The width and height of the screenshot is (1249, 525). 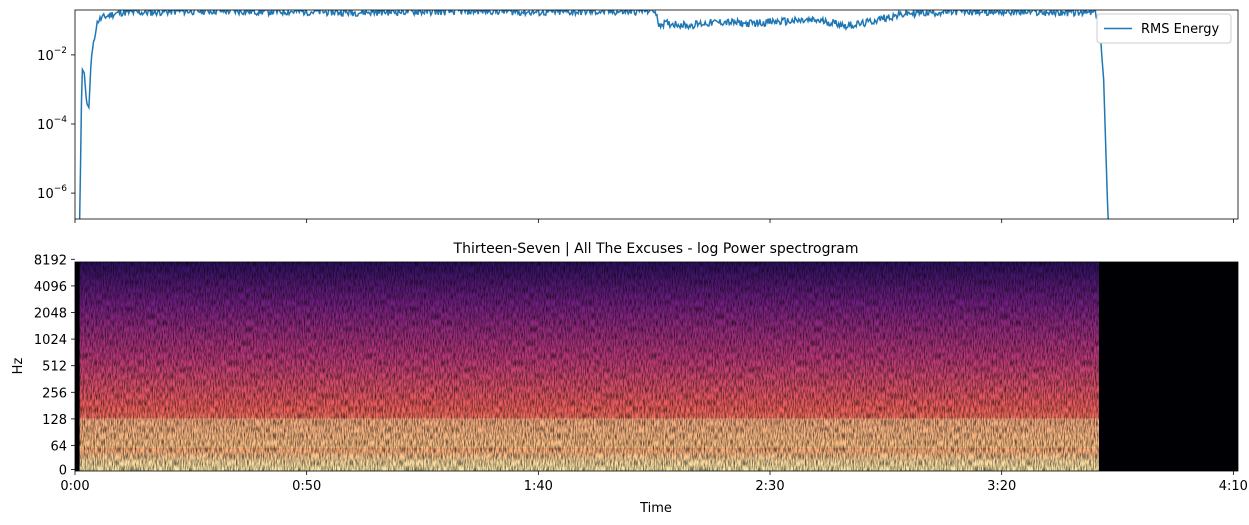 I want to click on rms-y-tick-label-0: 10⁻², so click(x=52, y=55).